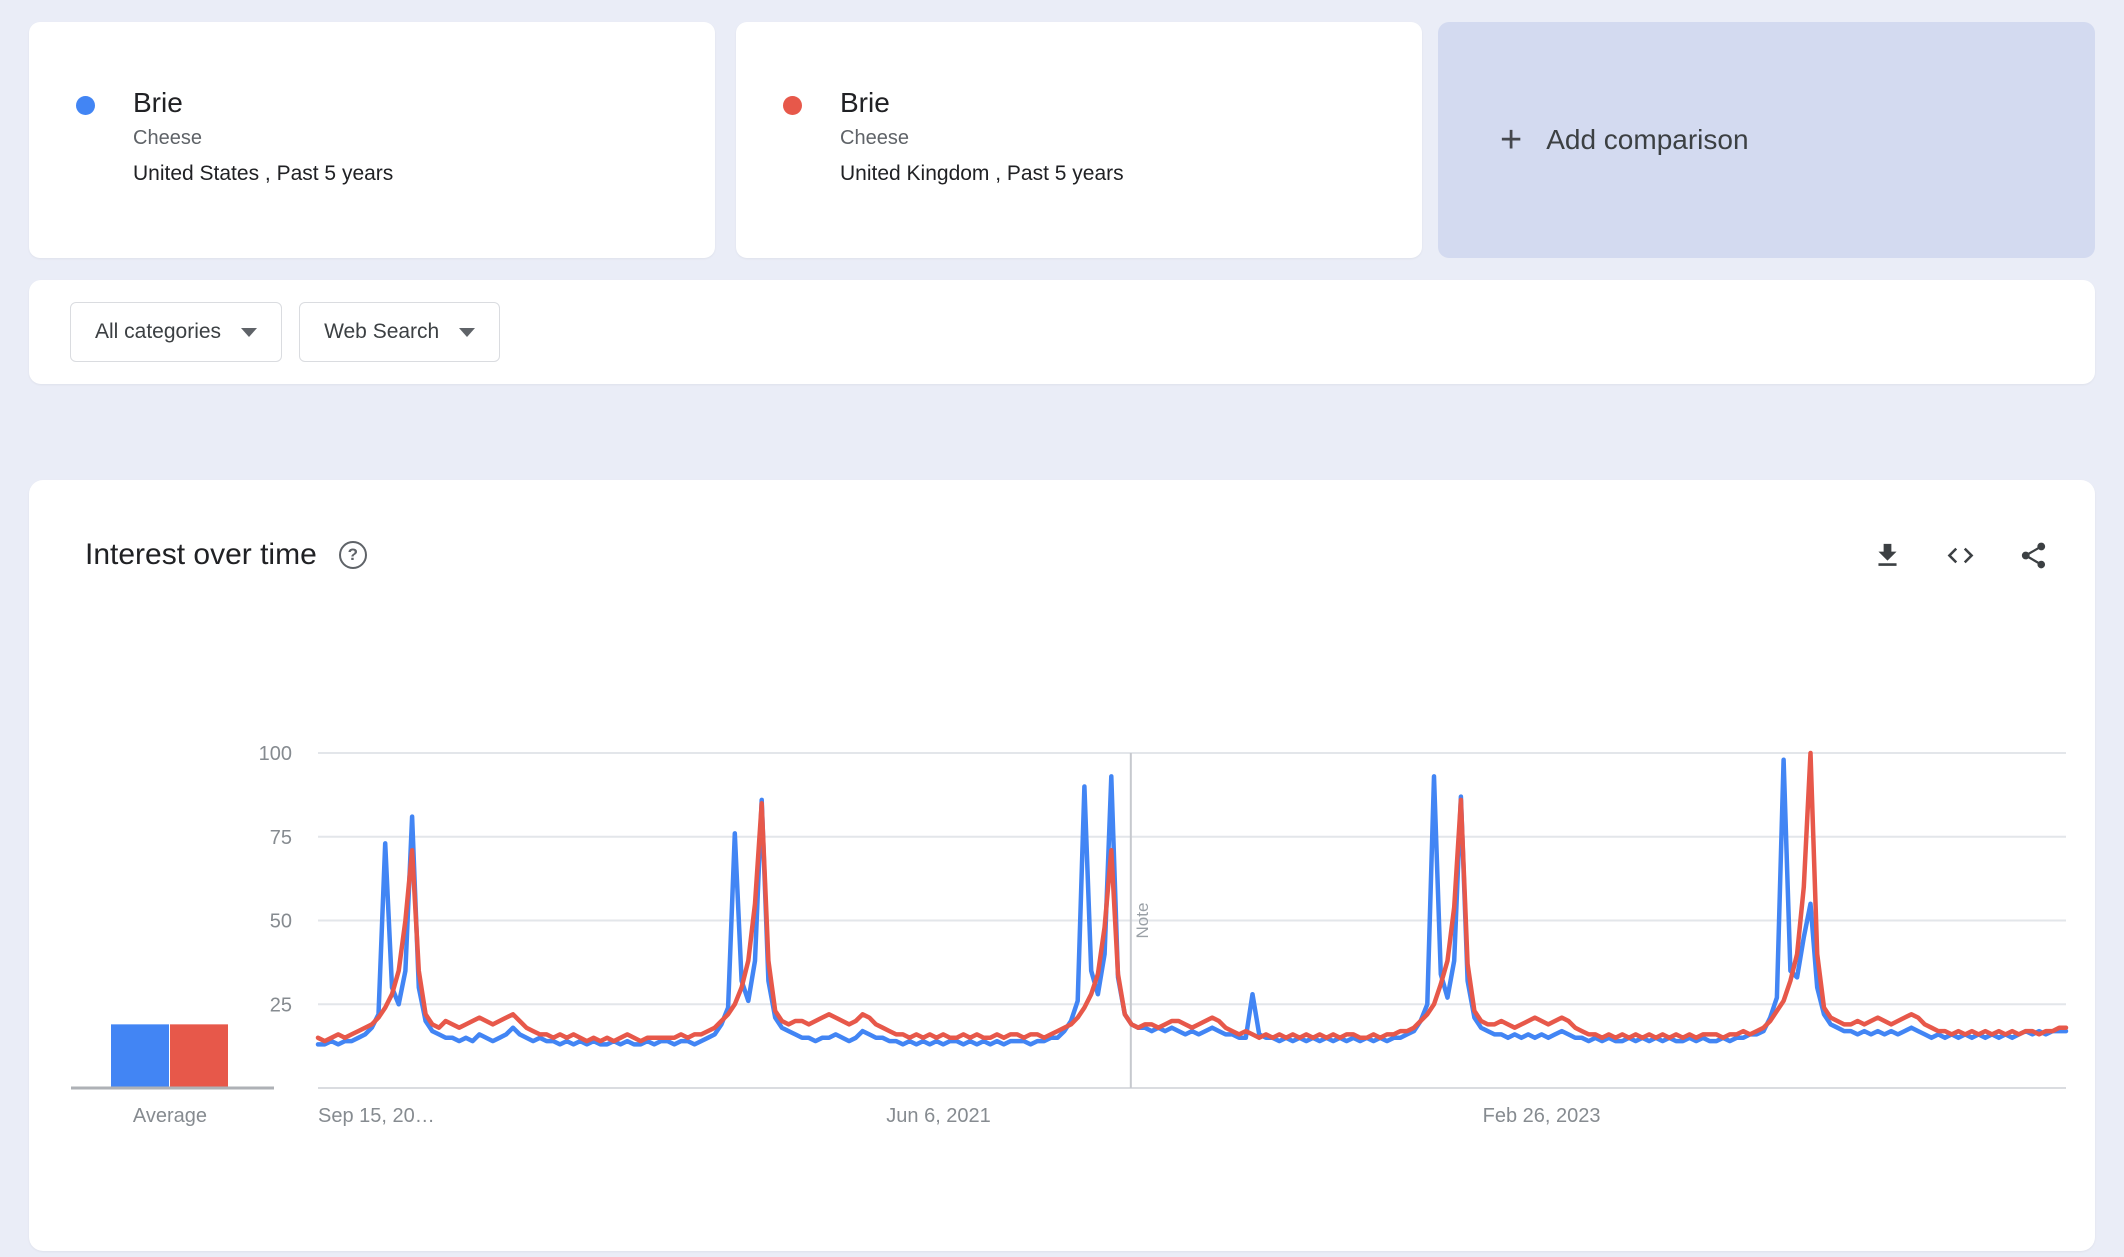 The width and height of the screenshot is (2124, 1257). I want to click on add-comparison-button: + Add comparison, so click(1766, 140).